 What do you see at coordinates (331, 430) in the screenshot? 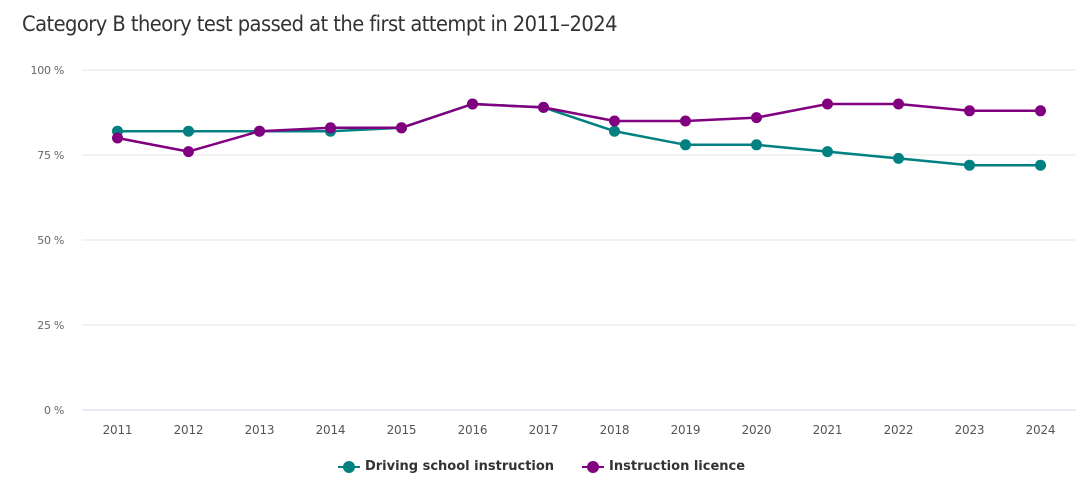
I see `x-tick-label: 2014` at bounding box center [331, 430].